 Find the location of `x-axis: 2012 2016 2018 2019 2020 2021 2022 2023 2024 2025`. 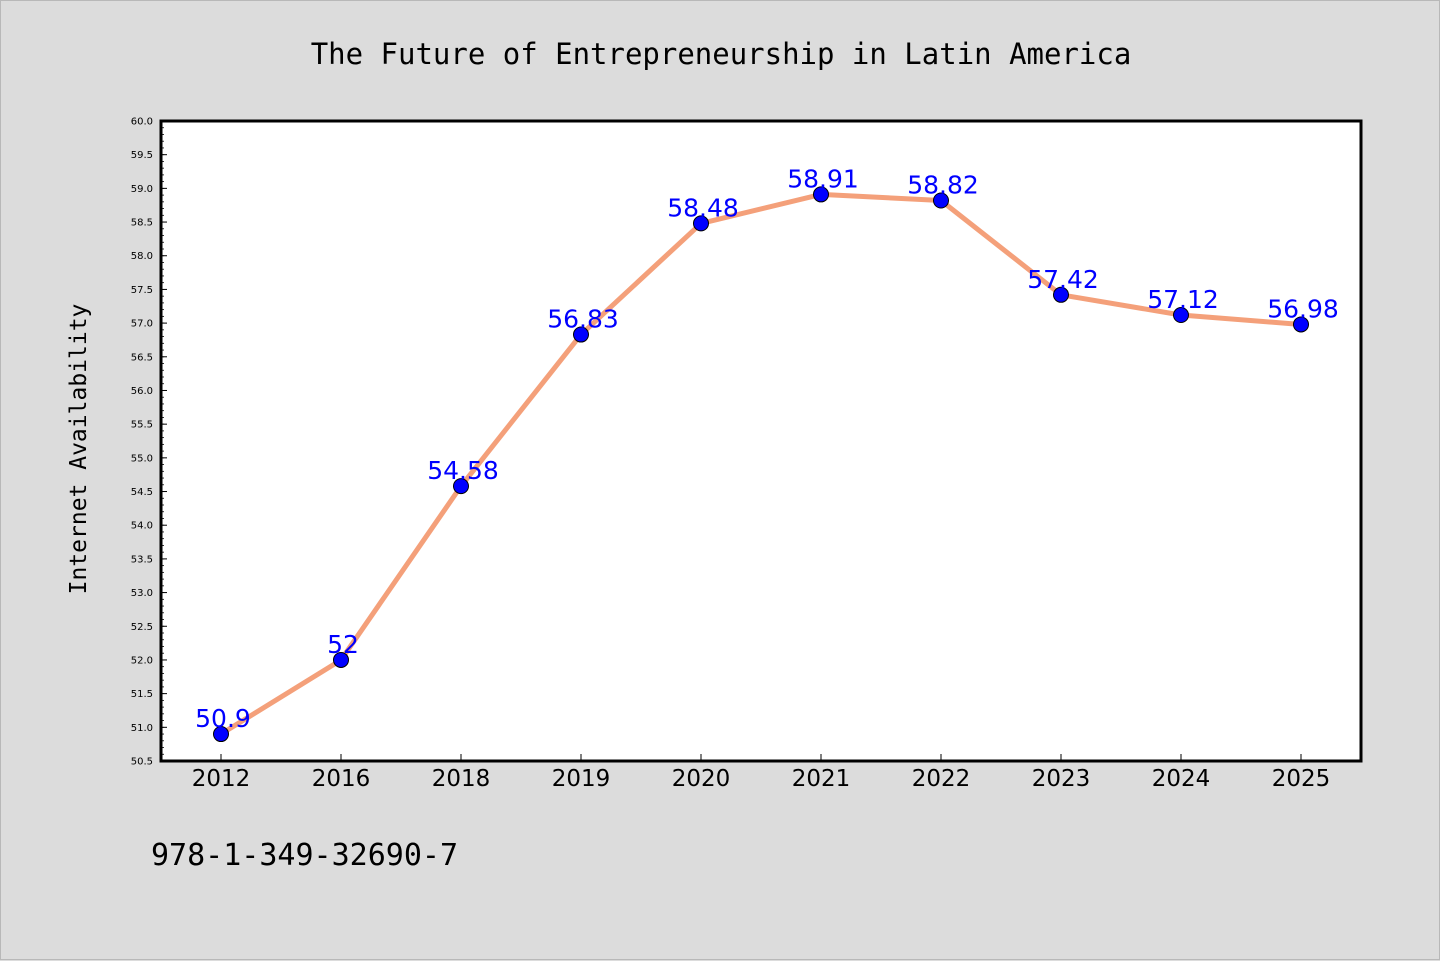

x-axis: 2012 2016 2018 2019 2020 2021 2022 2023 2024 2025 is located at coordinates (761, 773).